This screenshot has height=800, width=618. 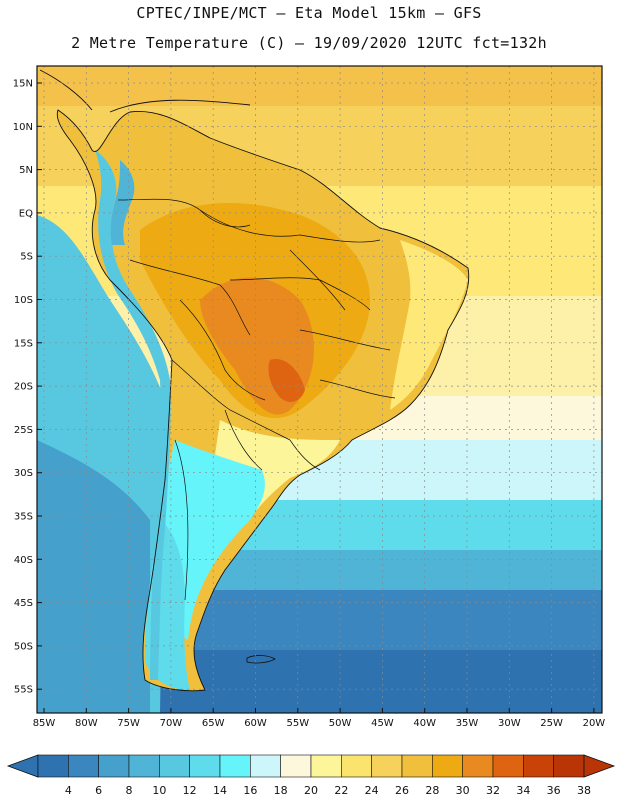 I want to click on lat-label: 5N, so click(x=26, y=170).